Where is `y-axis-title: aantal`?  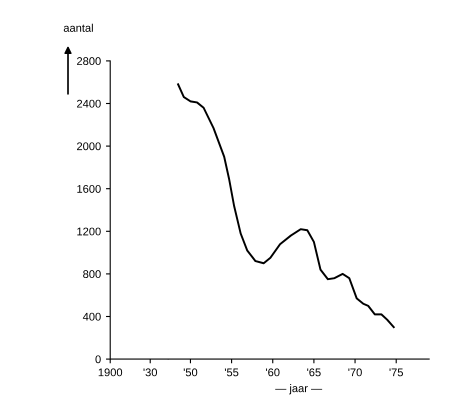 y-axis-title: aantal is located at coordinates (78, 28).